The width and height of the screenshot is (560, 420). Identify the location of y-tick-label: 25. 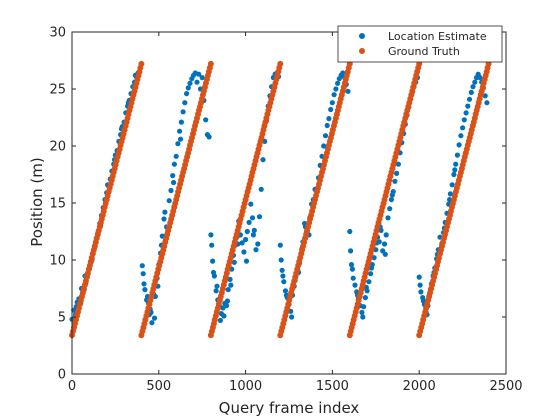
(57, 90).